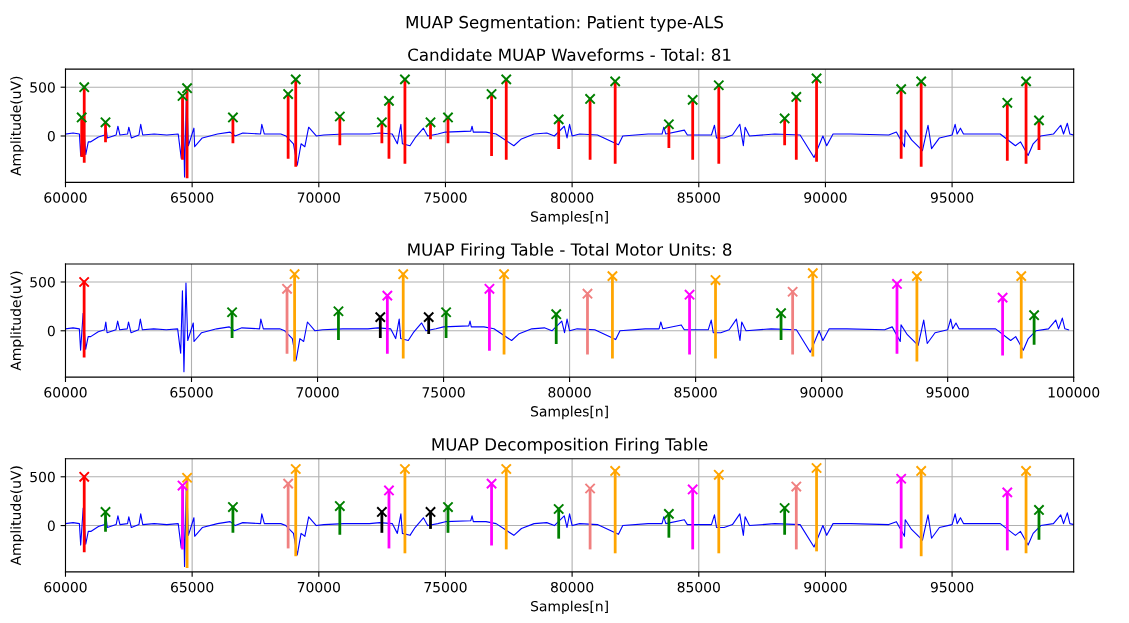  Describe the element at coordinates (564, 23) in the screenshot. I see `text: MUAP Segmentation: Patient type-ALS` at that location.